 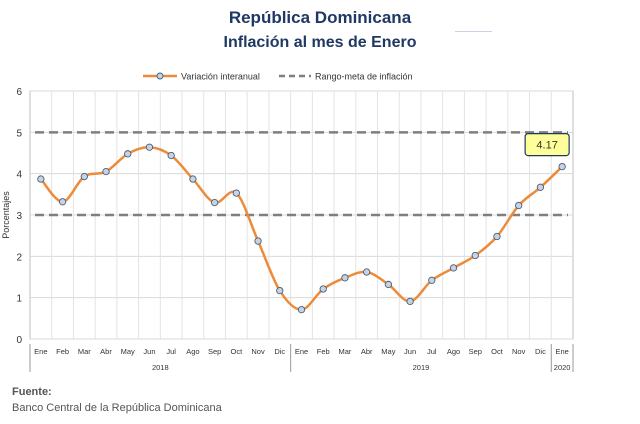 I want to click on y-tick-label: 5, so click(x=19, y=133).